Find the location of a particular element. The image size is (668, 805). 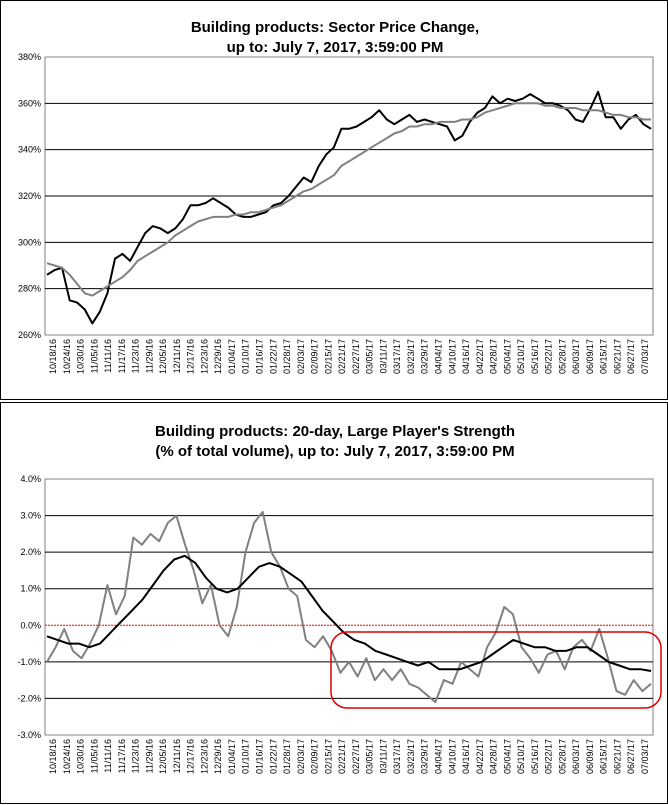

x-tick-label: 06/15/17 is located at coordinates (604, 756).